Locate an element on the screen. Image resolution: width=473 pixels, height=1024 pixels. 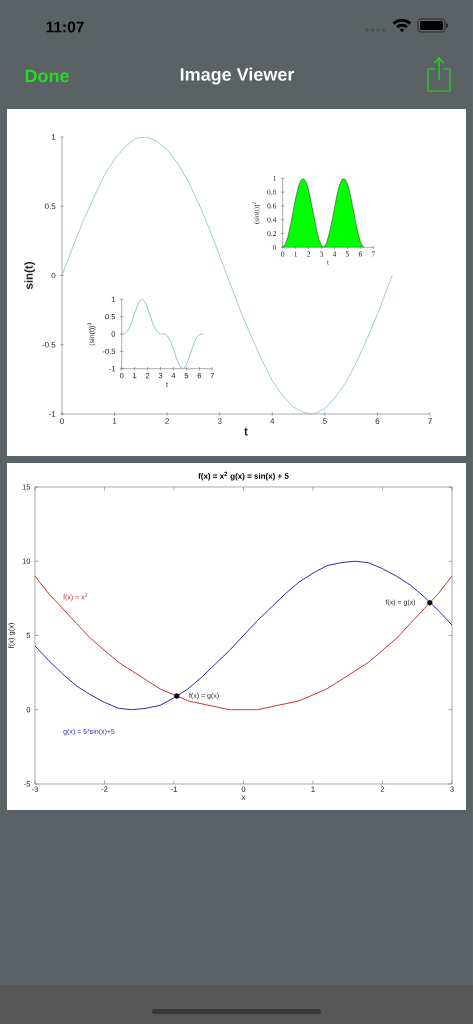
x-tick-label: 6 is located at coordinates (377, 421).